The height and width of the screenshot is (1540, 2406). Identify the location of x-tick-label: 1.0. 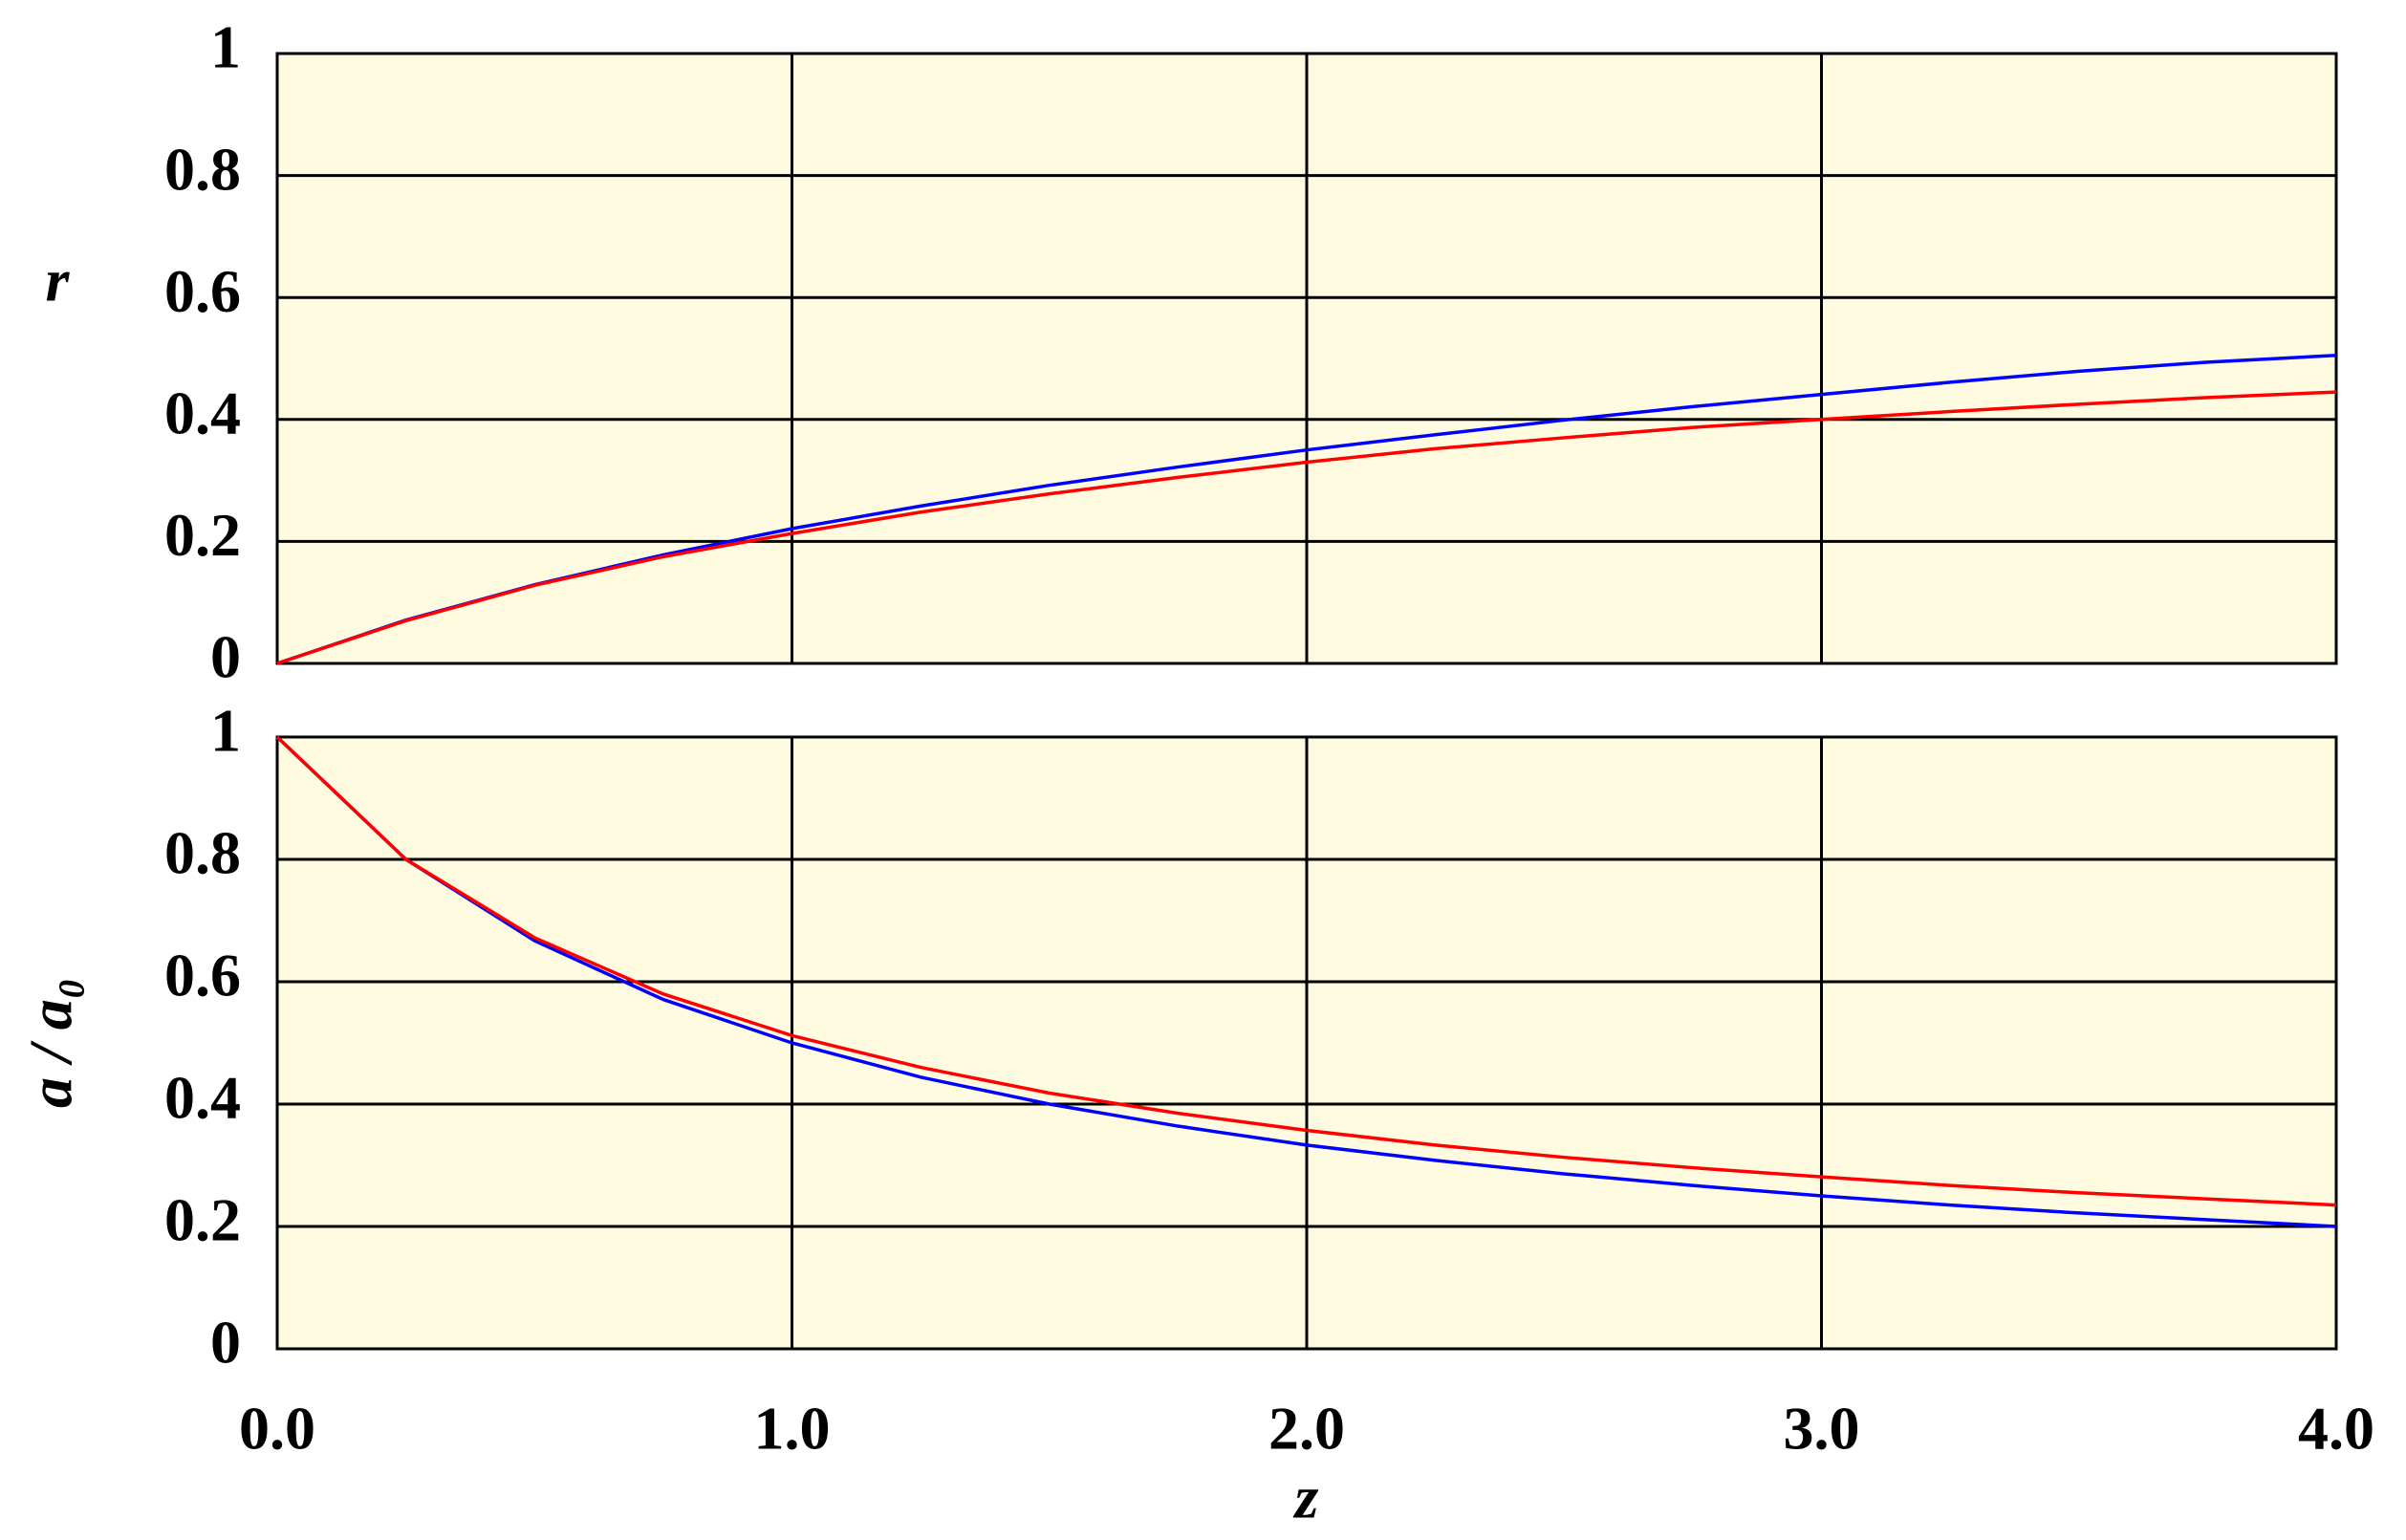
(792, 1429).